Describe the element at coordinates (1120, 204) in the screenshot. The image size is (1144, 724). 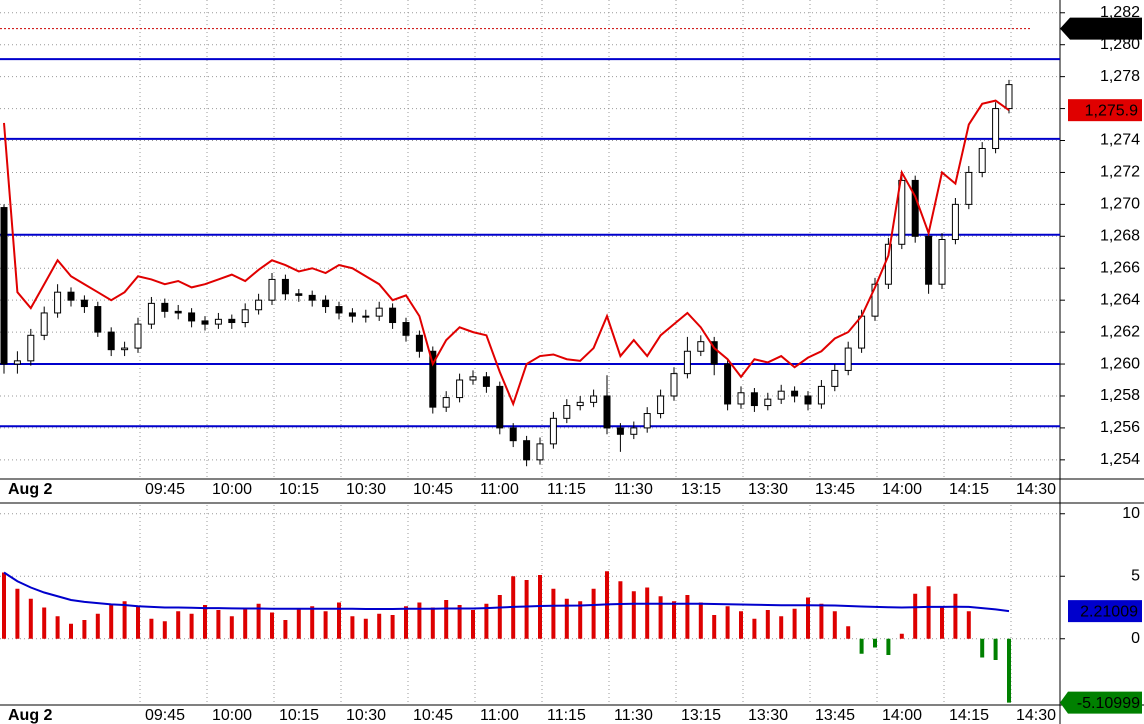
I see `y-tick-label: 1,270` at that location.